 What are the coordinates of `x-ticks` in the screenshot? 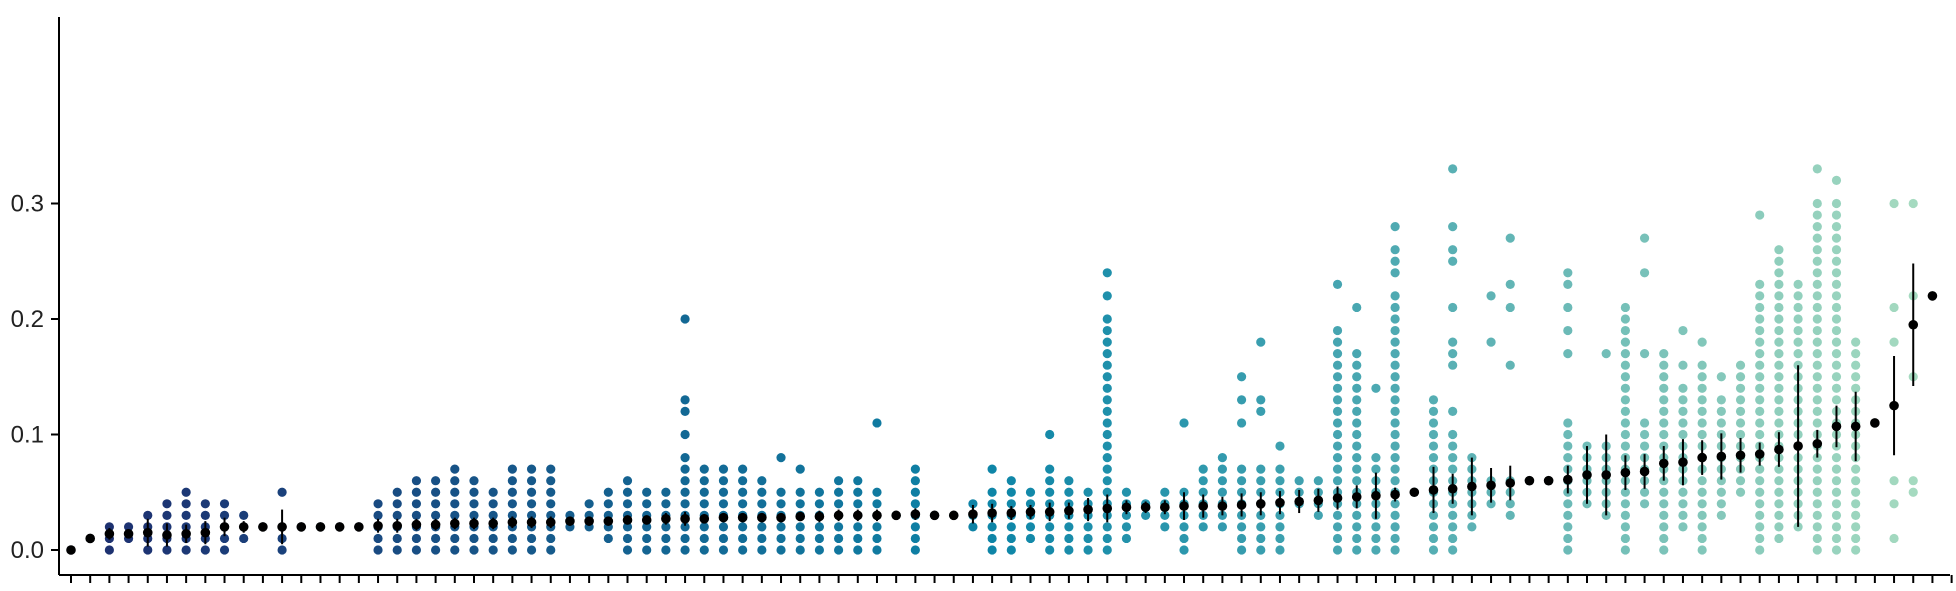 It's located at (1011, 579).